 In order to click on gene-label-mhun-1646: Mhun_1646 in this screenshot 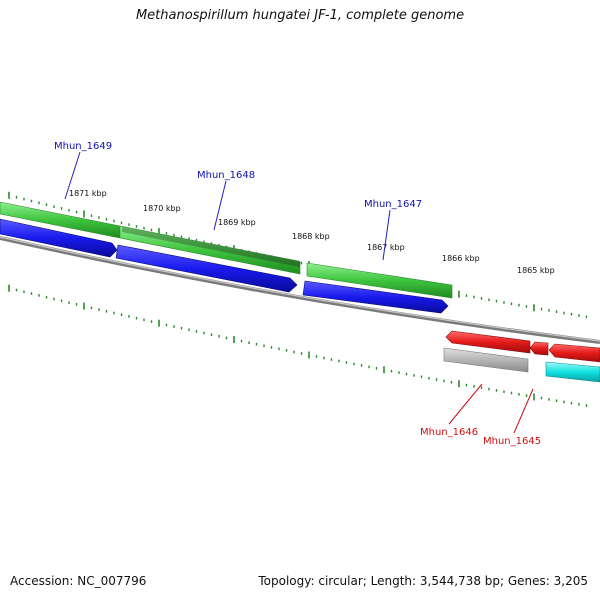, I will do `click(449, 432)`.